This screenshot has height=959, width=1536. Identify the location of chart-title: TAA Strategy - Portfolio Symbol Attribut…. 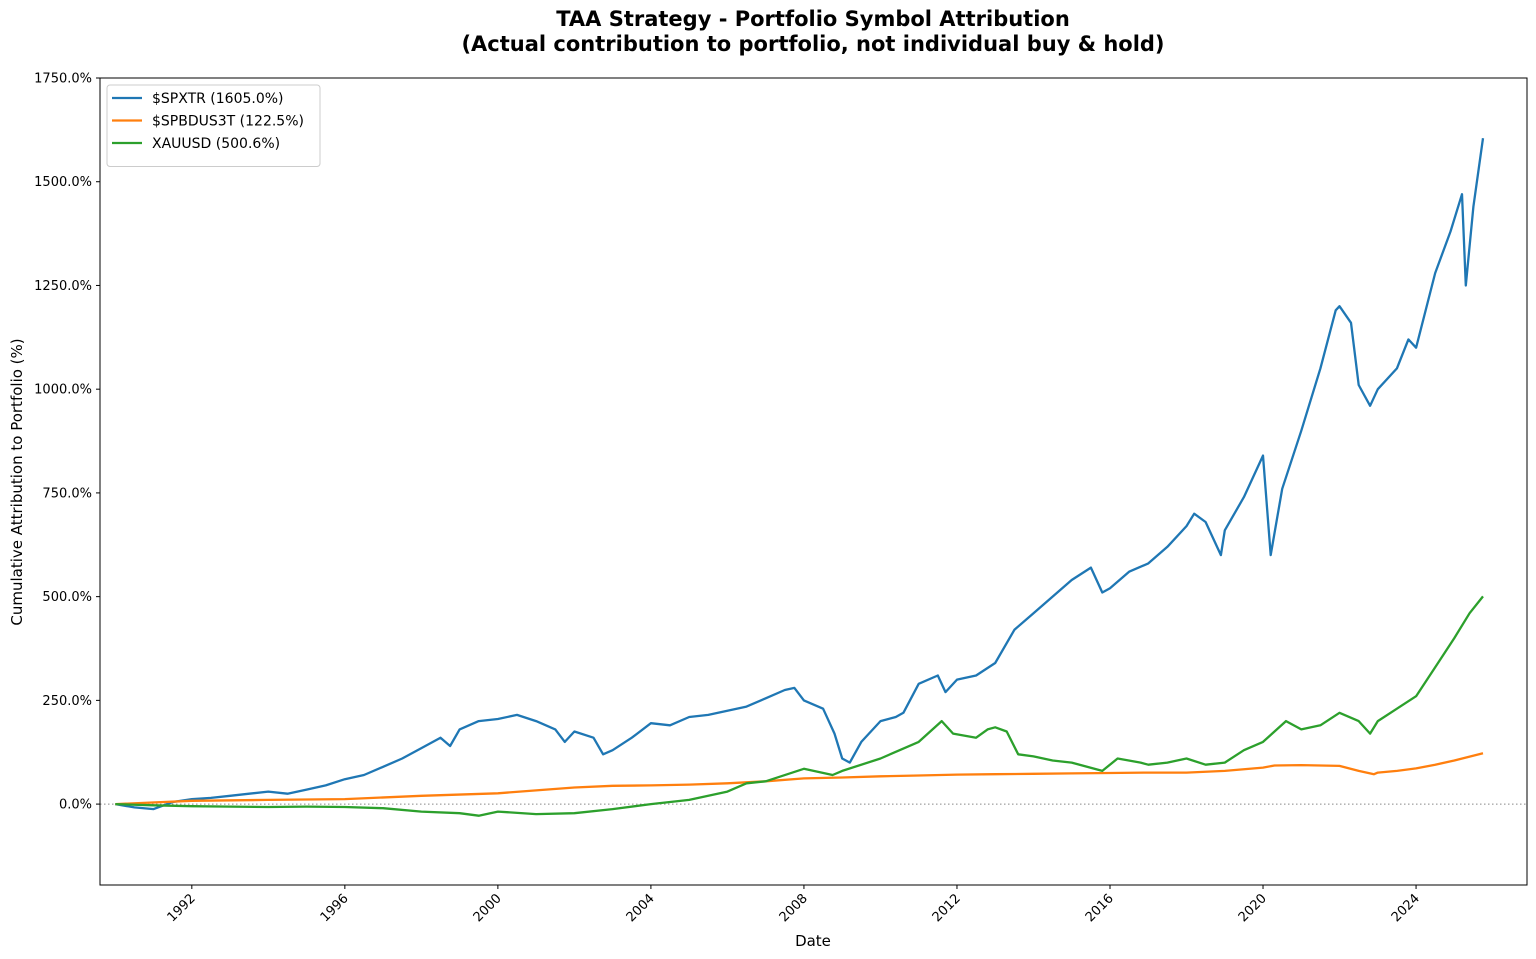
(813, 19).